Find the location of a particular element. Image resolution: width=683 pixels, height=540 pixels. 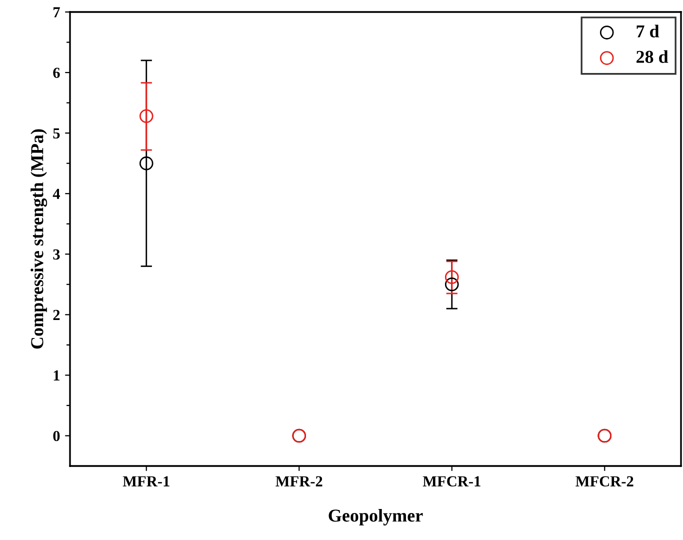

y-tick-label: 5 is located at coordinates (56, 133).